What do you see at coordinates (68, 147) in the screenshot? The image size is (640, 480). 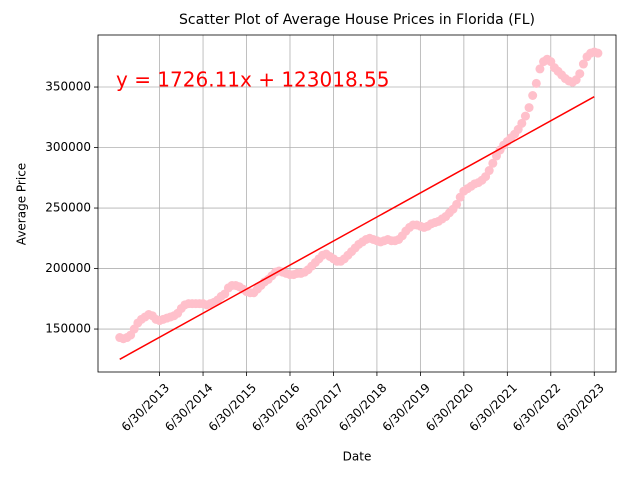 I see `y-tick-label: 300000` at bounding box center [68, 147].